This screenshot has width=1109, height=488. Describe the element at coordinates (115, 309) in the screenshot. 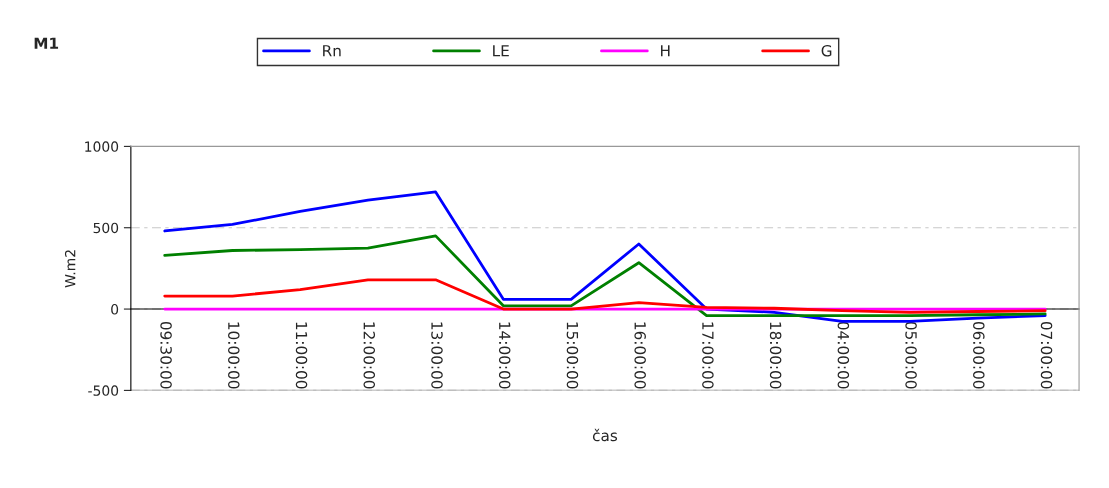

I see `y-tick-label: 0` at that location.